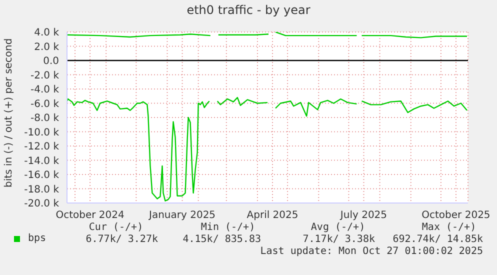 Image resolution: width=497 pixels, height=275 pixels. Describe the element at coordinates (45, 76) in the screenshot. I see `y-tick-label: -2.0 k` at that location.